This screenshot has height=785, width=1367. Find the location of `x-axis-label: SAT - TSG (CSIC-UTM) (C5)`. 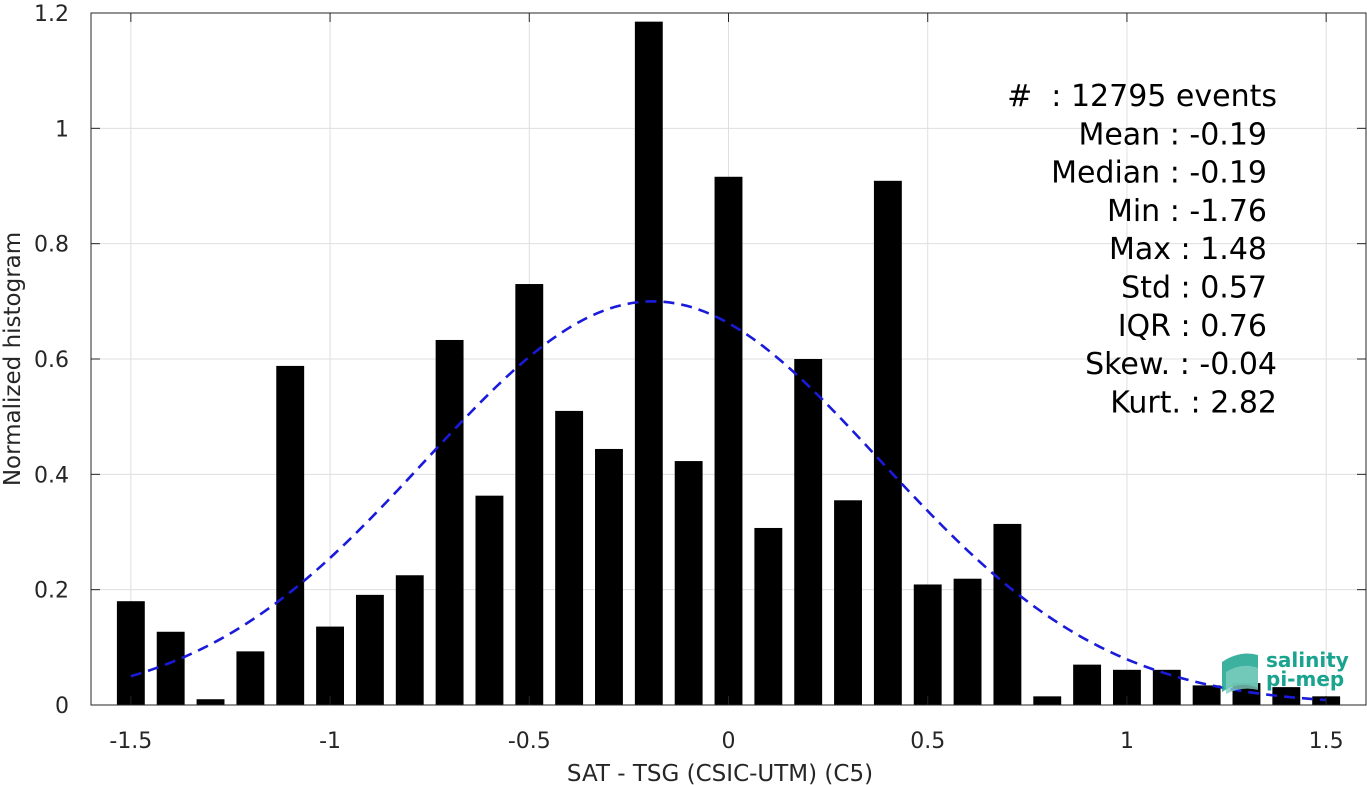

x-axis-label: SAT - TSG (CSIC-UTM) (C5) is located at coordinates (720, 773).